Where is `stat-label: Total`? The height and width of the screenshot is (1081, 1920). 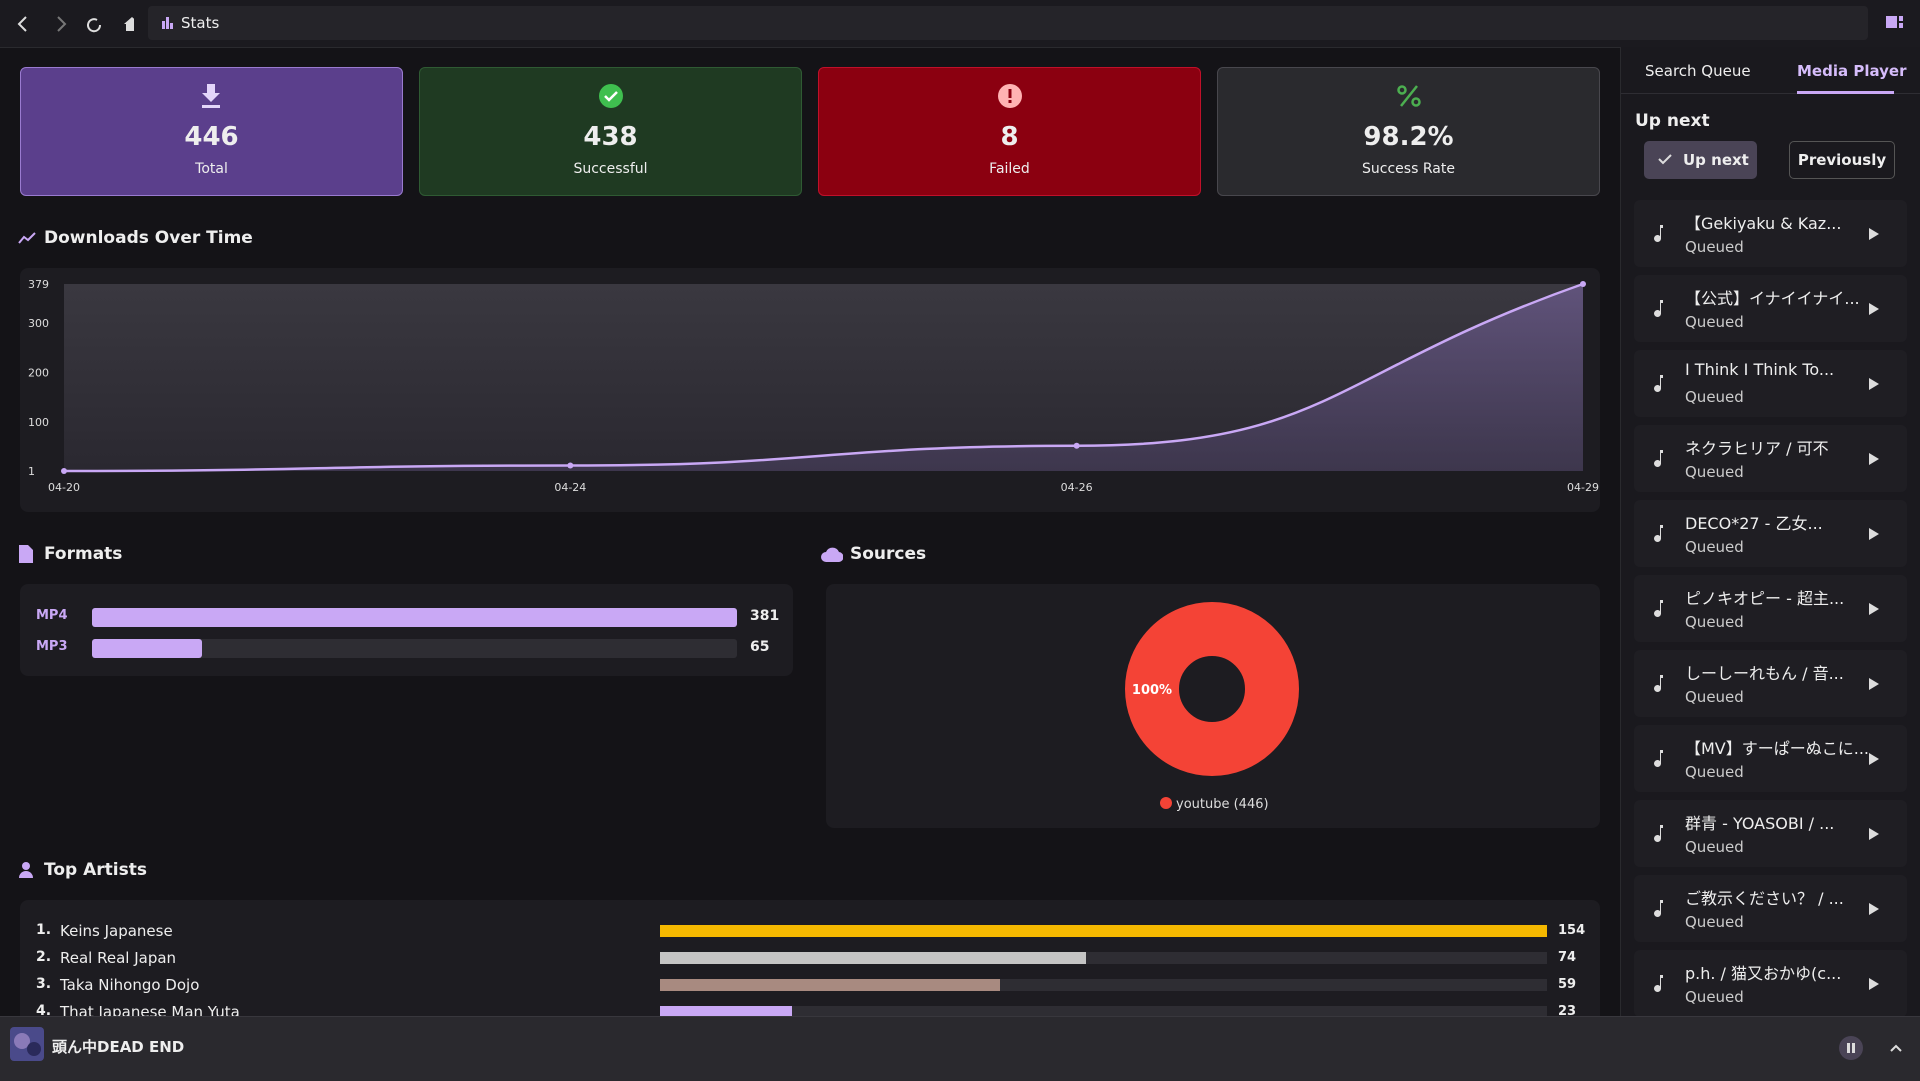
stat-label: Total is located at coordinates (211, 169).